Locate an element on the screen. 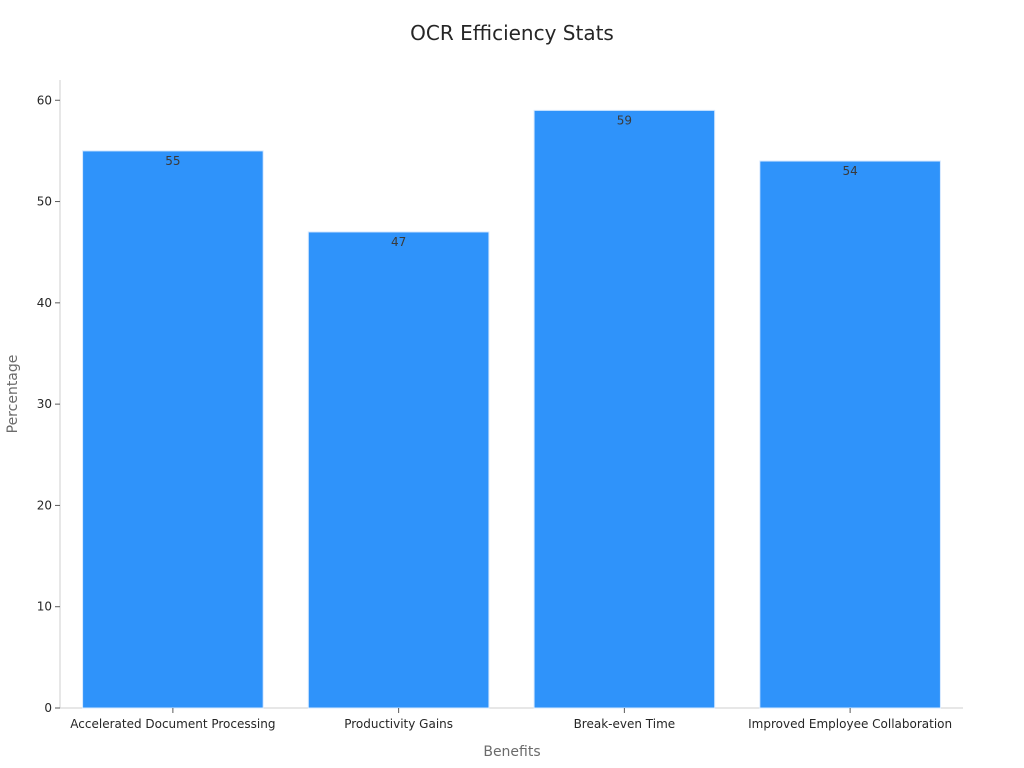 The image size is (1024, 768). chart-title: OCR Efficiency Stats is located at coordinates (512, 33).